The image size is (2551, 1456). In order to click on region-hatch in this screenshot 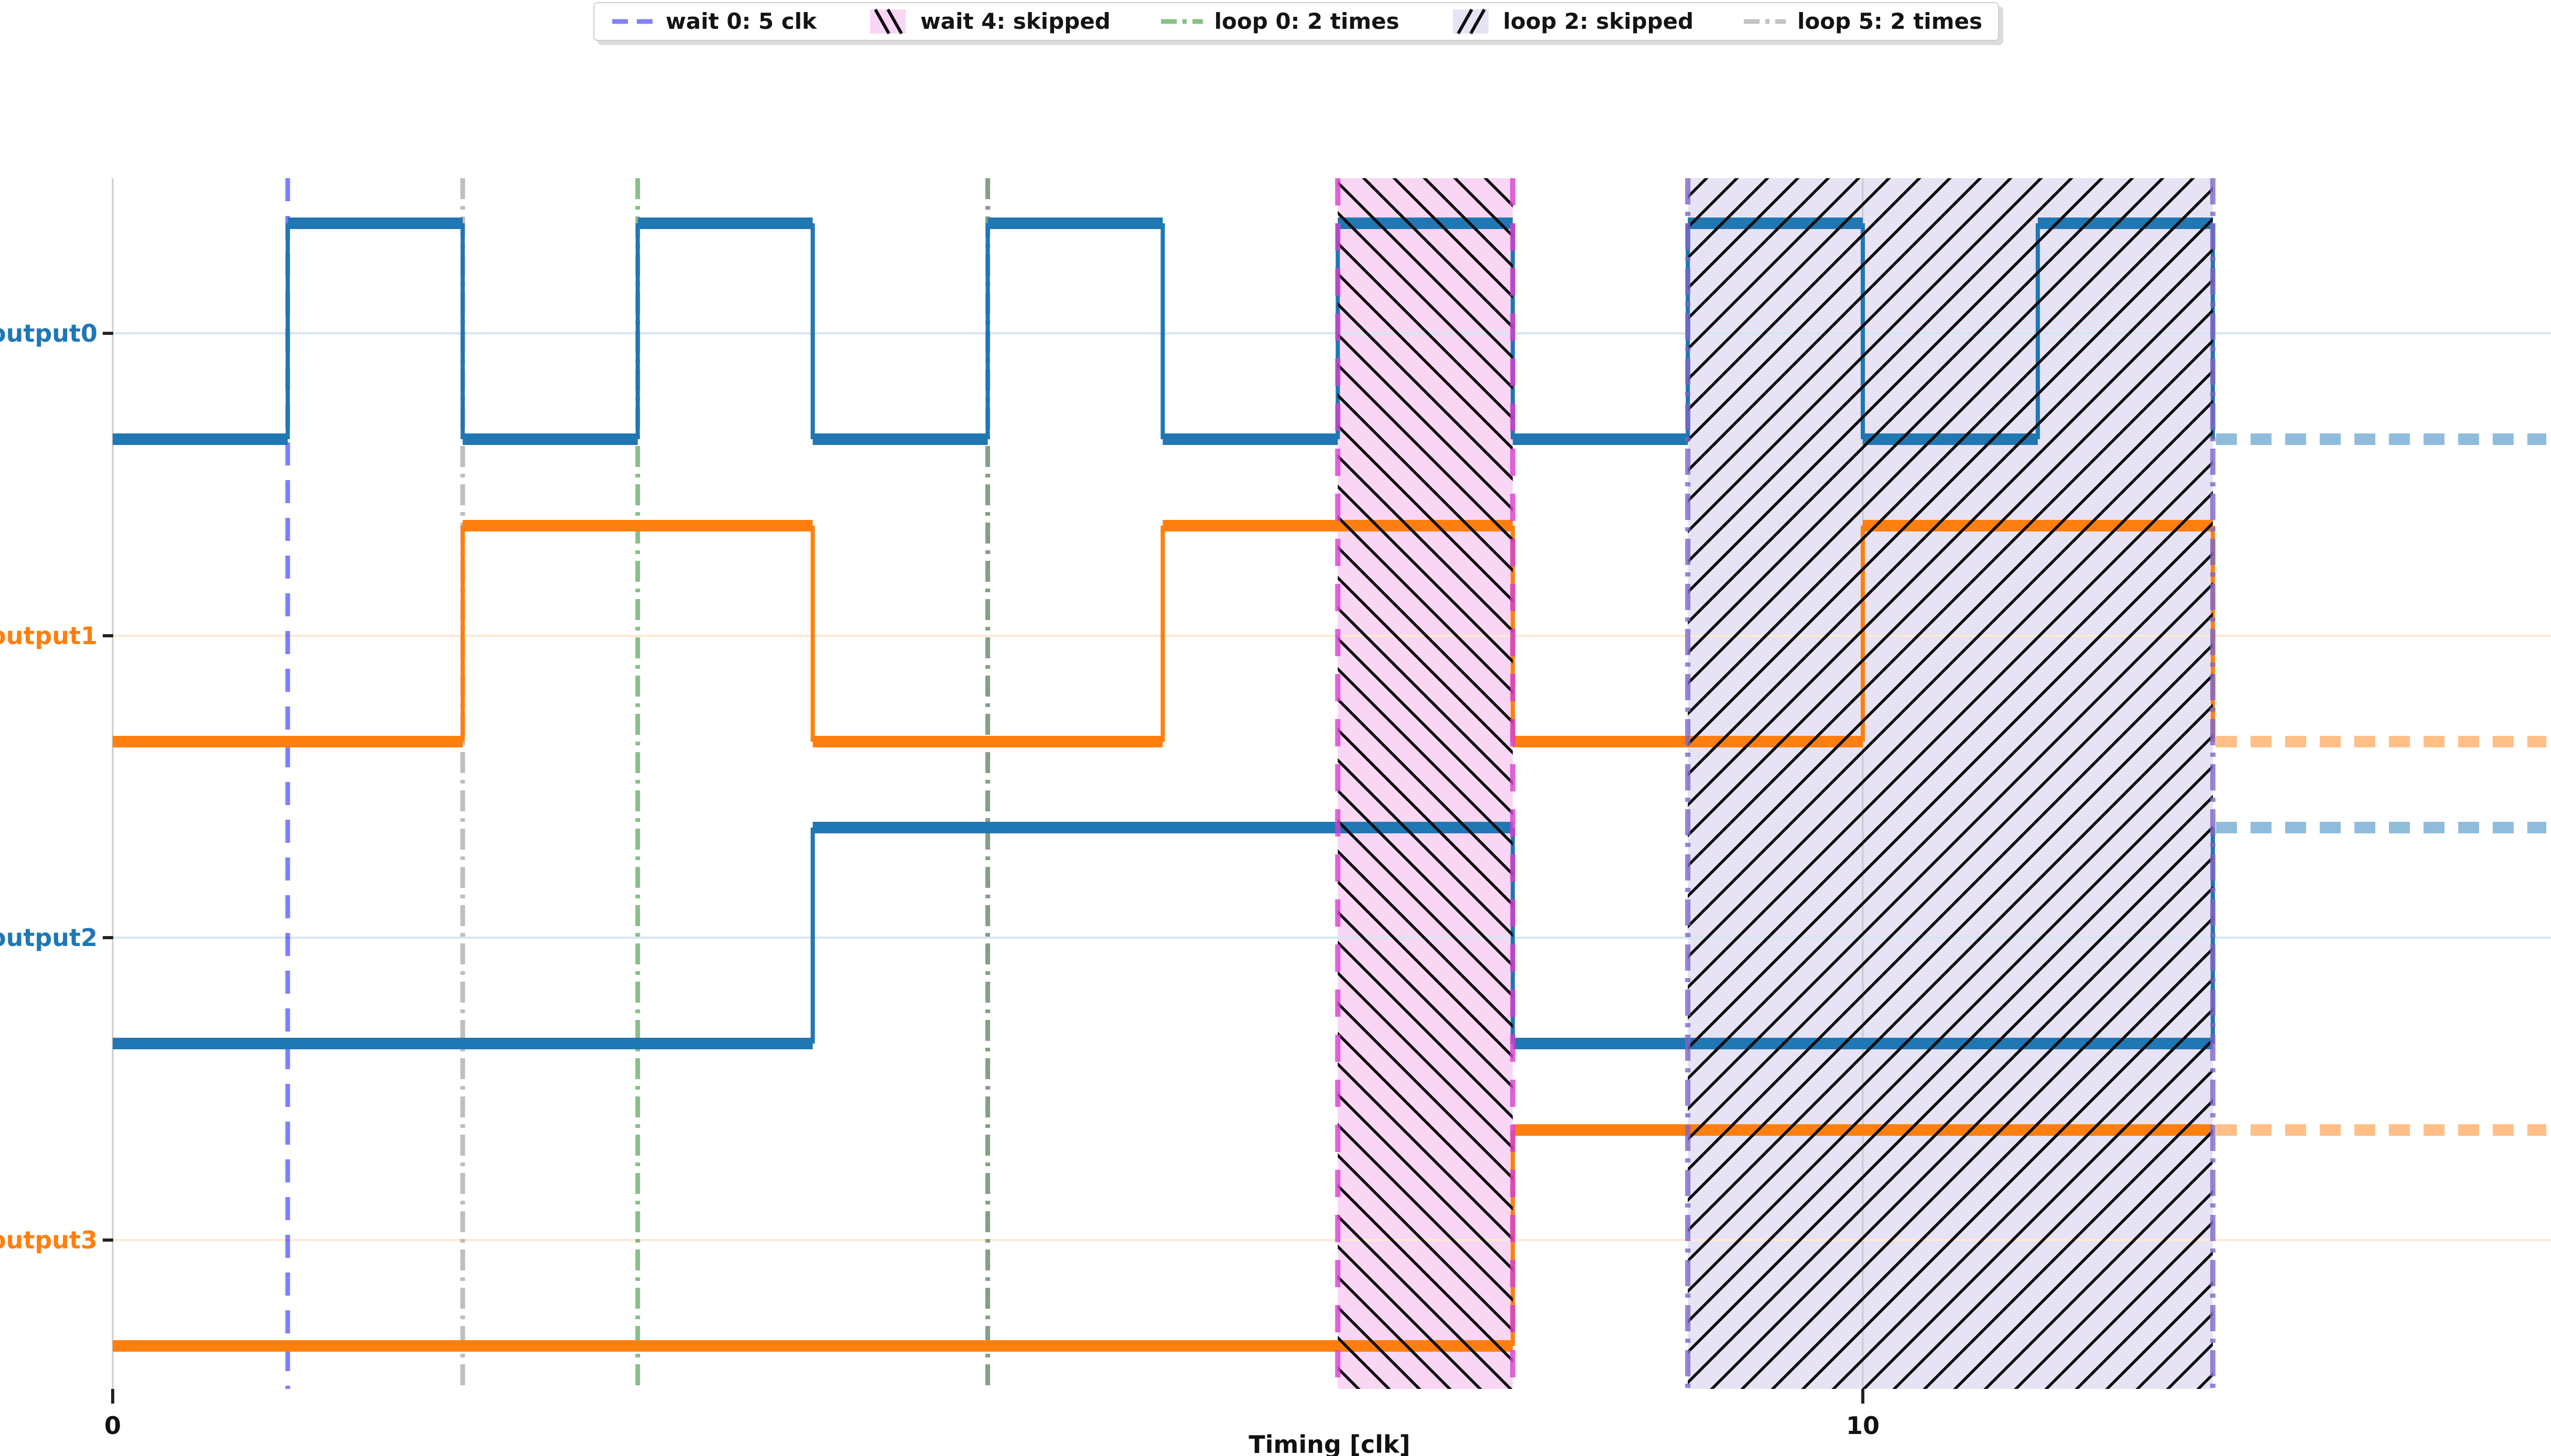, I will do `click(1425, 783)`.